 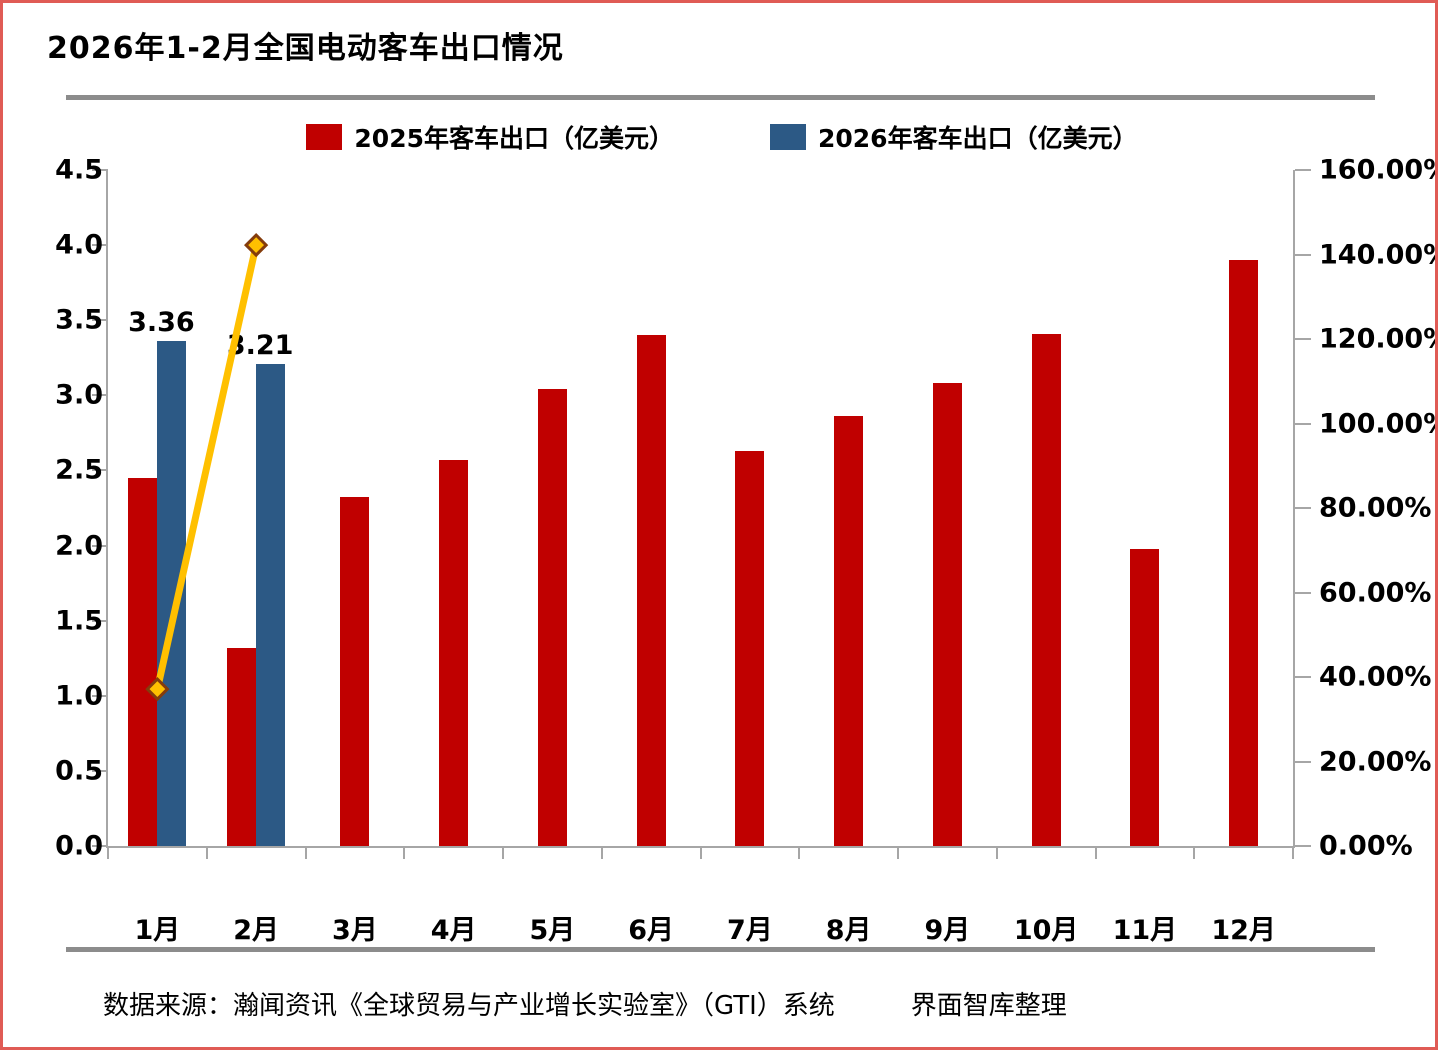 I want to click on x-axis-category-label: 7月, so click(x=749, y=930).